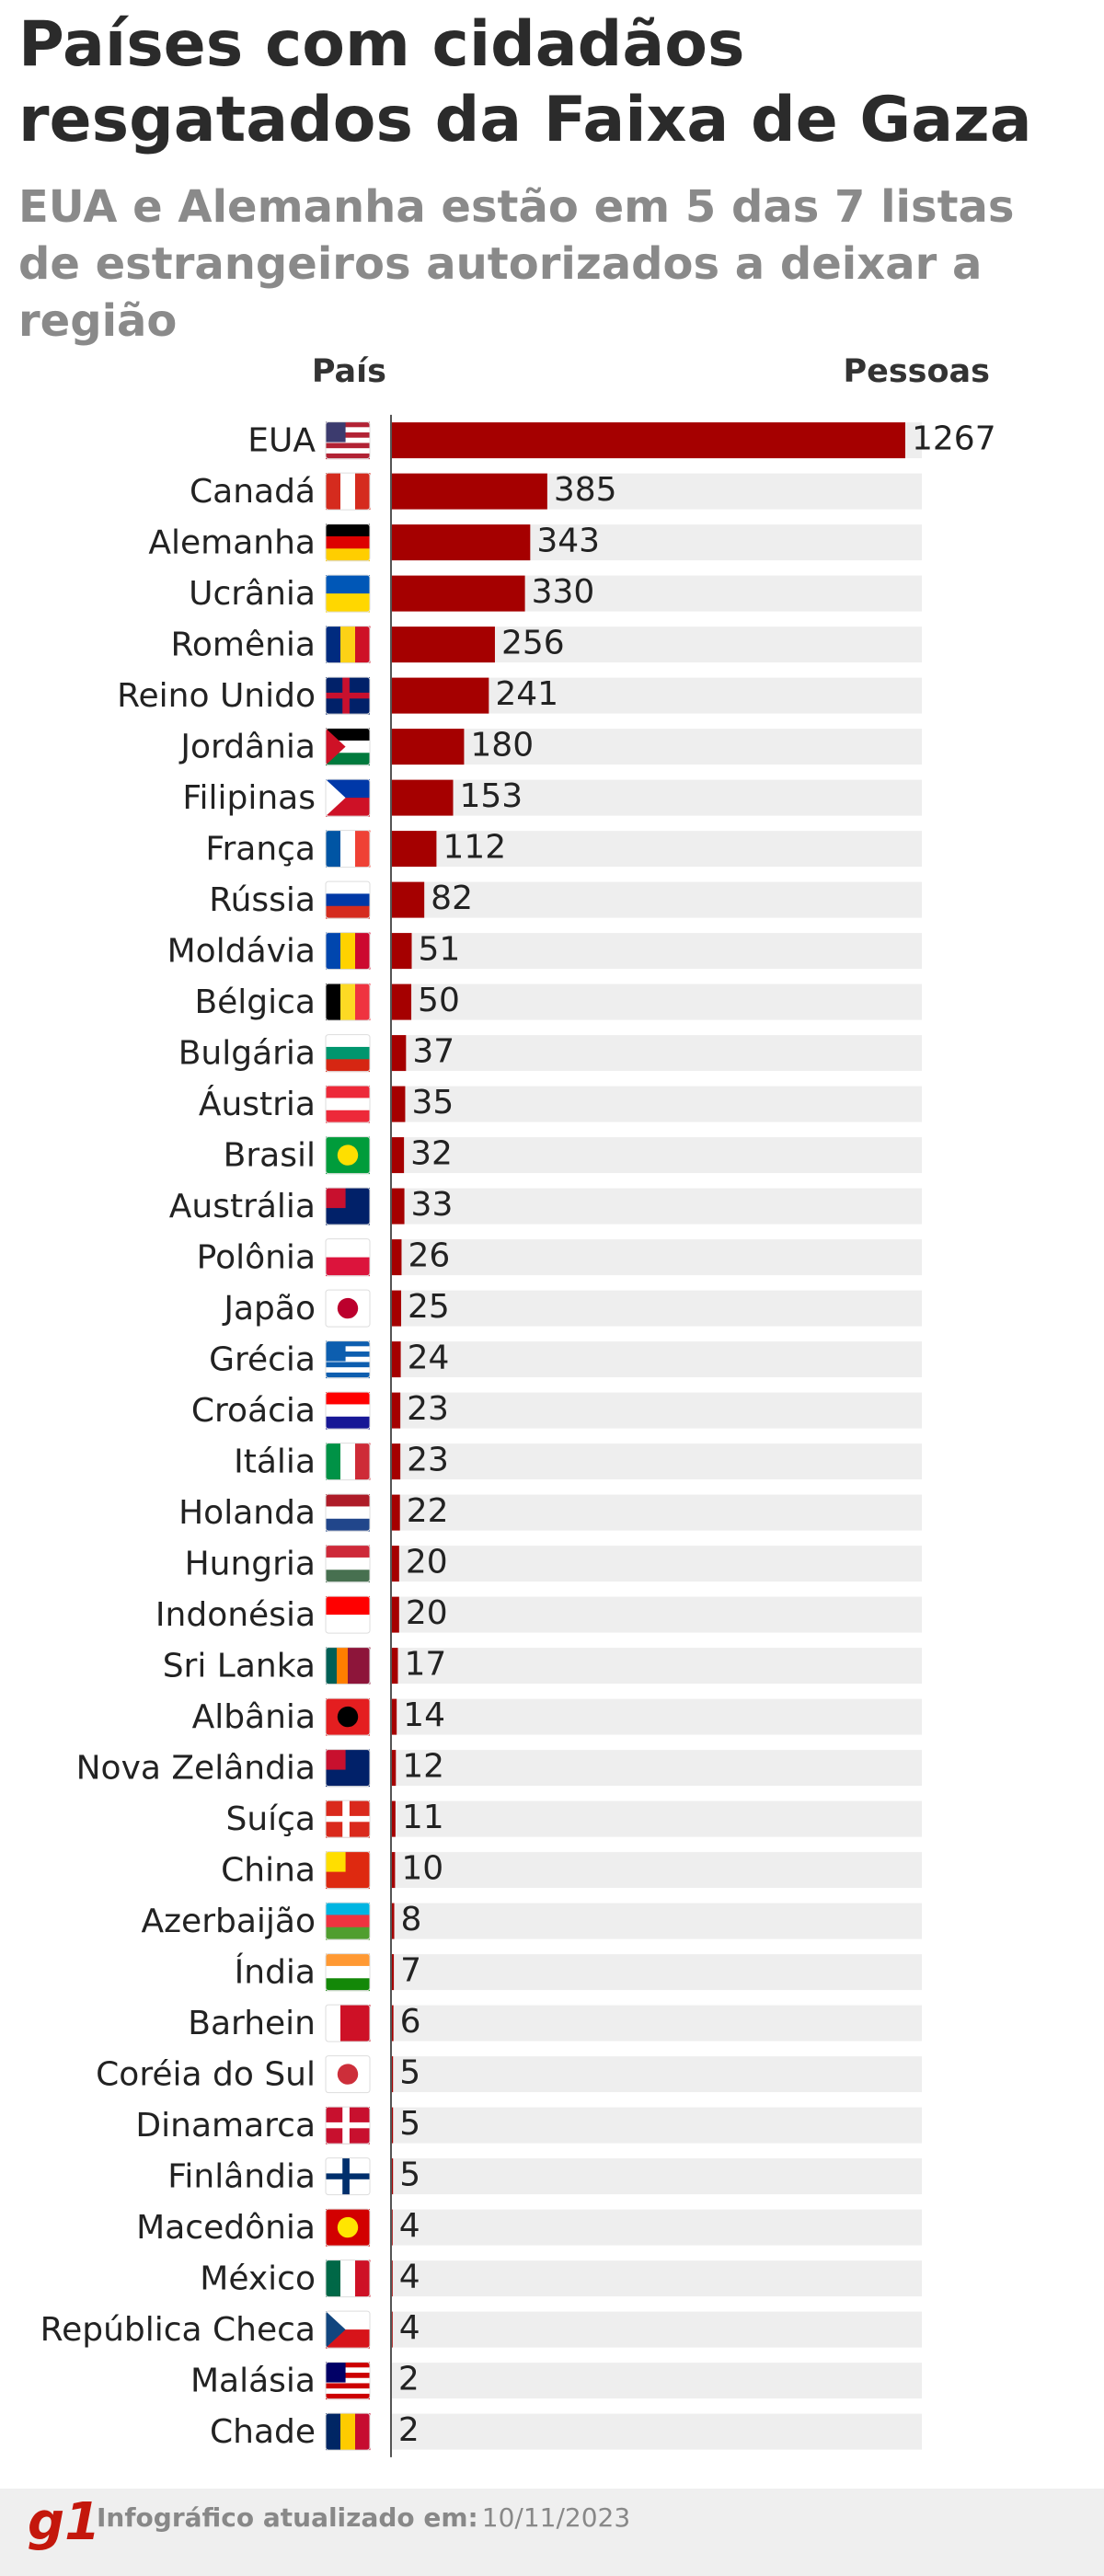  I want to click on category-label: Sri Lanka, so click(240, 1666).